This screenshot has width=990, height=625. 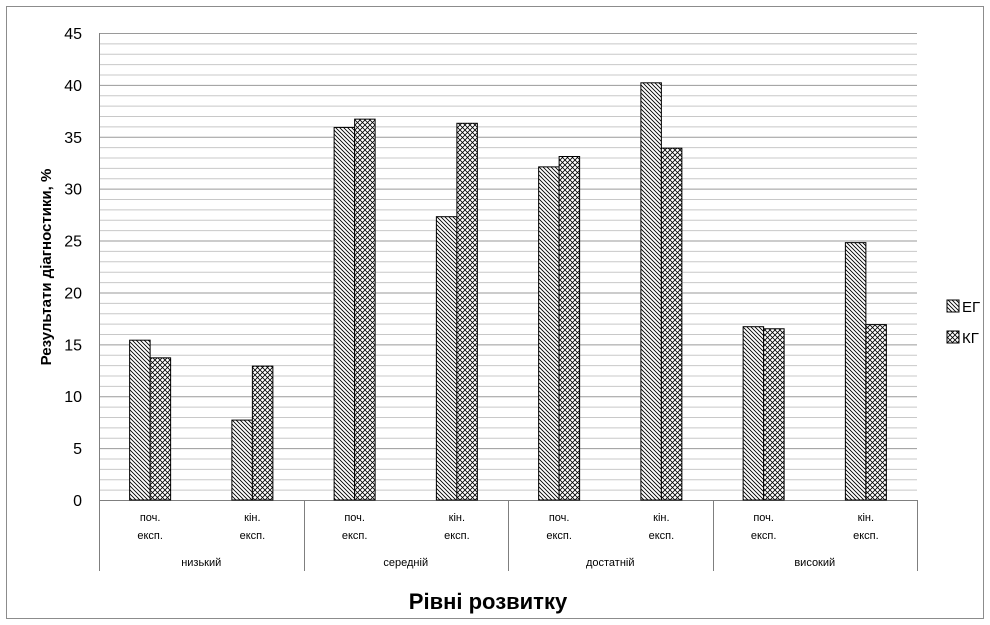 I want to click on legend-label: ЕГ, so click(x=971, y=307).